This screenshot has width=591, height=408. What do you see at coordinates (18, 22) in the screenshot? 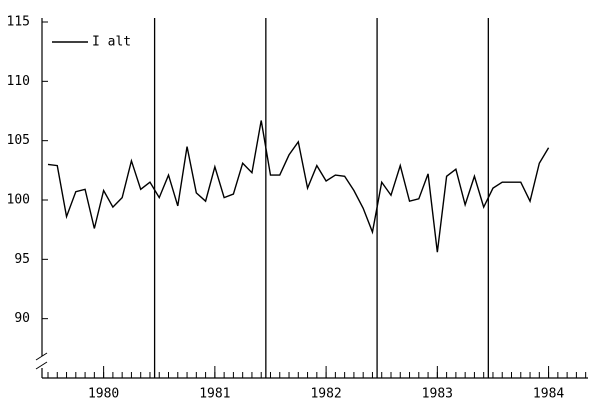
I see `y-tick-label: 115` at bounding box center [18, 22].